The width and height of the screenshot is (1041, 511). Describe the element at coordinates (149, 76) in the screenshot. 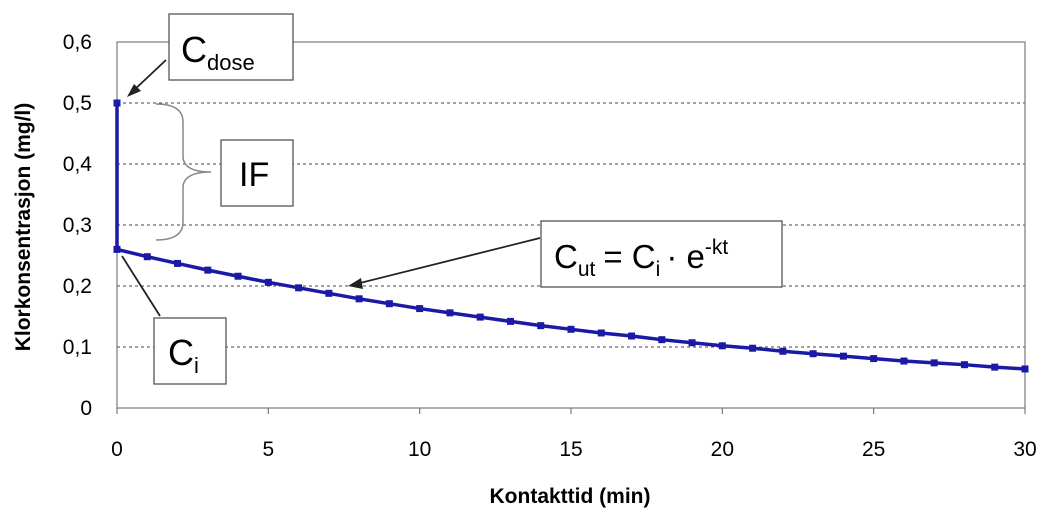

I see `annotation-cdose-arrow` at that location.